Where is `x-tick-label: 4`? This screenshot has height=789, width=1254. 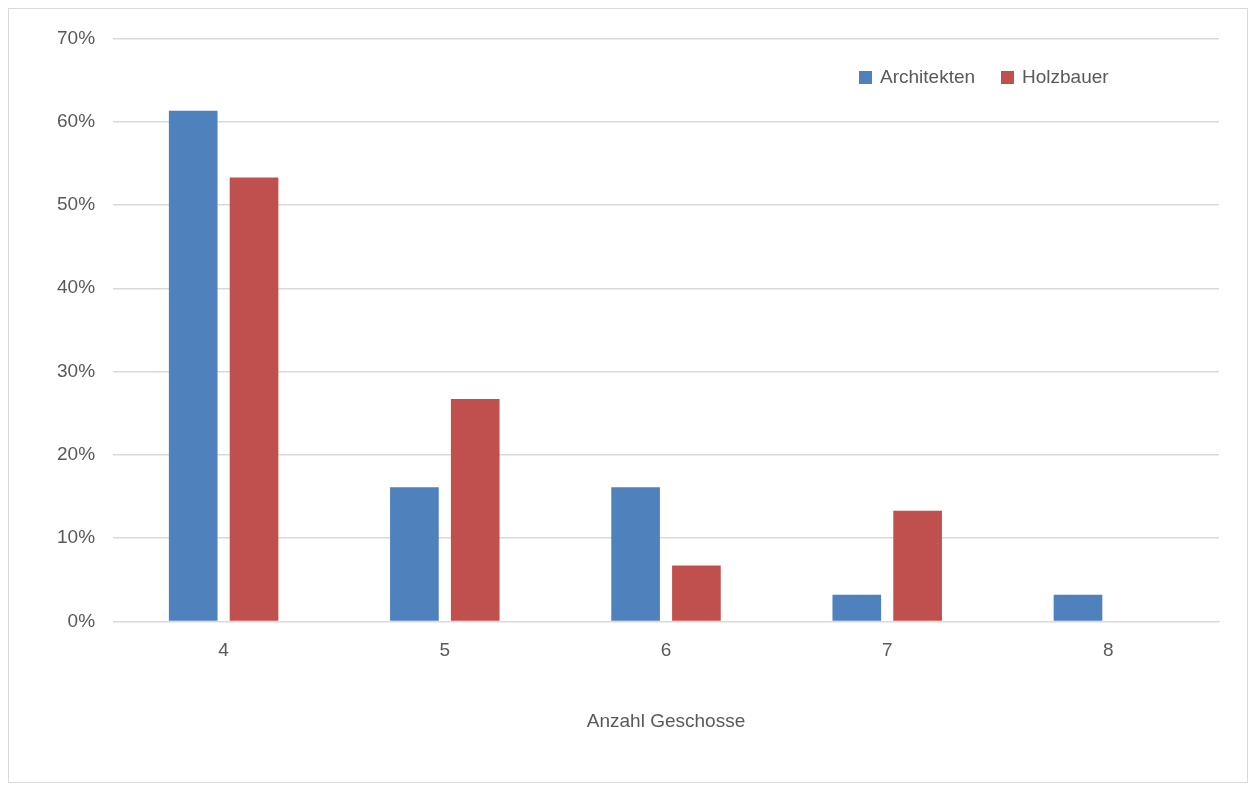 x-tick-label: 4 is located at coordinates (224, 650).